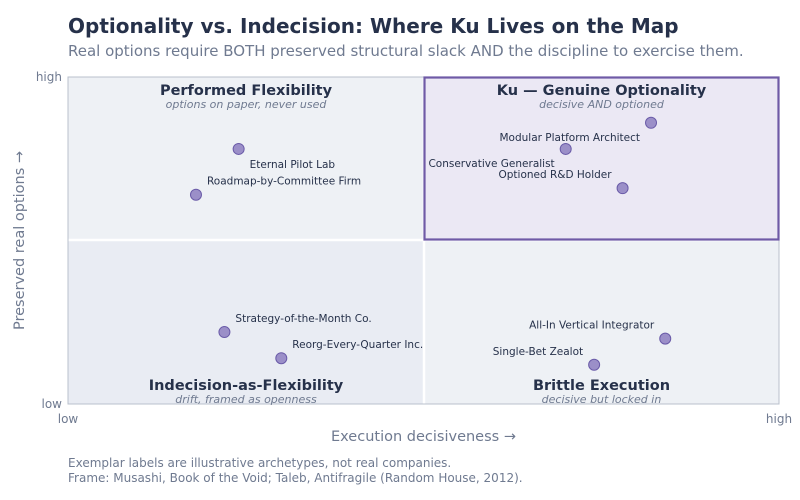 The height and width of the screenshot is (500, 800). I want to click on data-point-label: All-In Vertical Integrator, so click(592, 326).